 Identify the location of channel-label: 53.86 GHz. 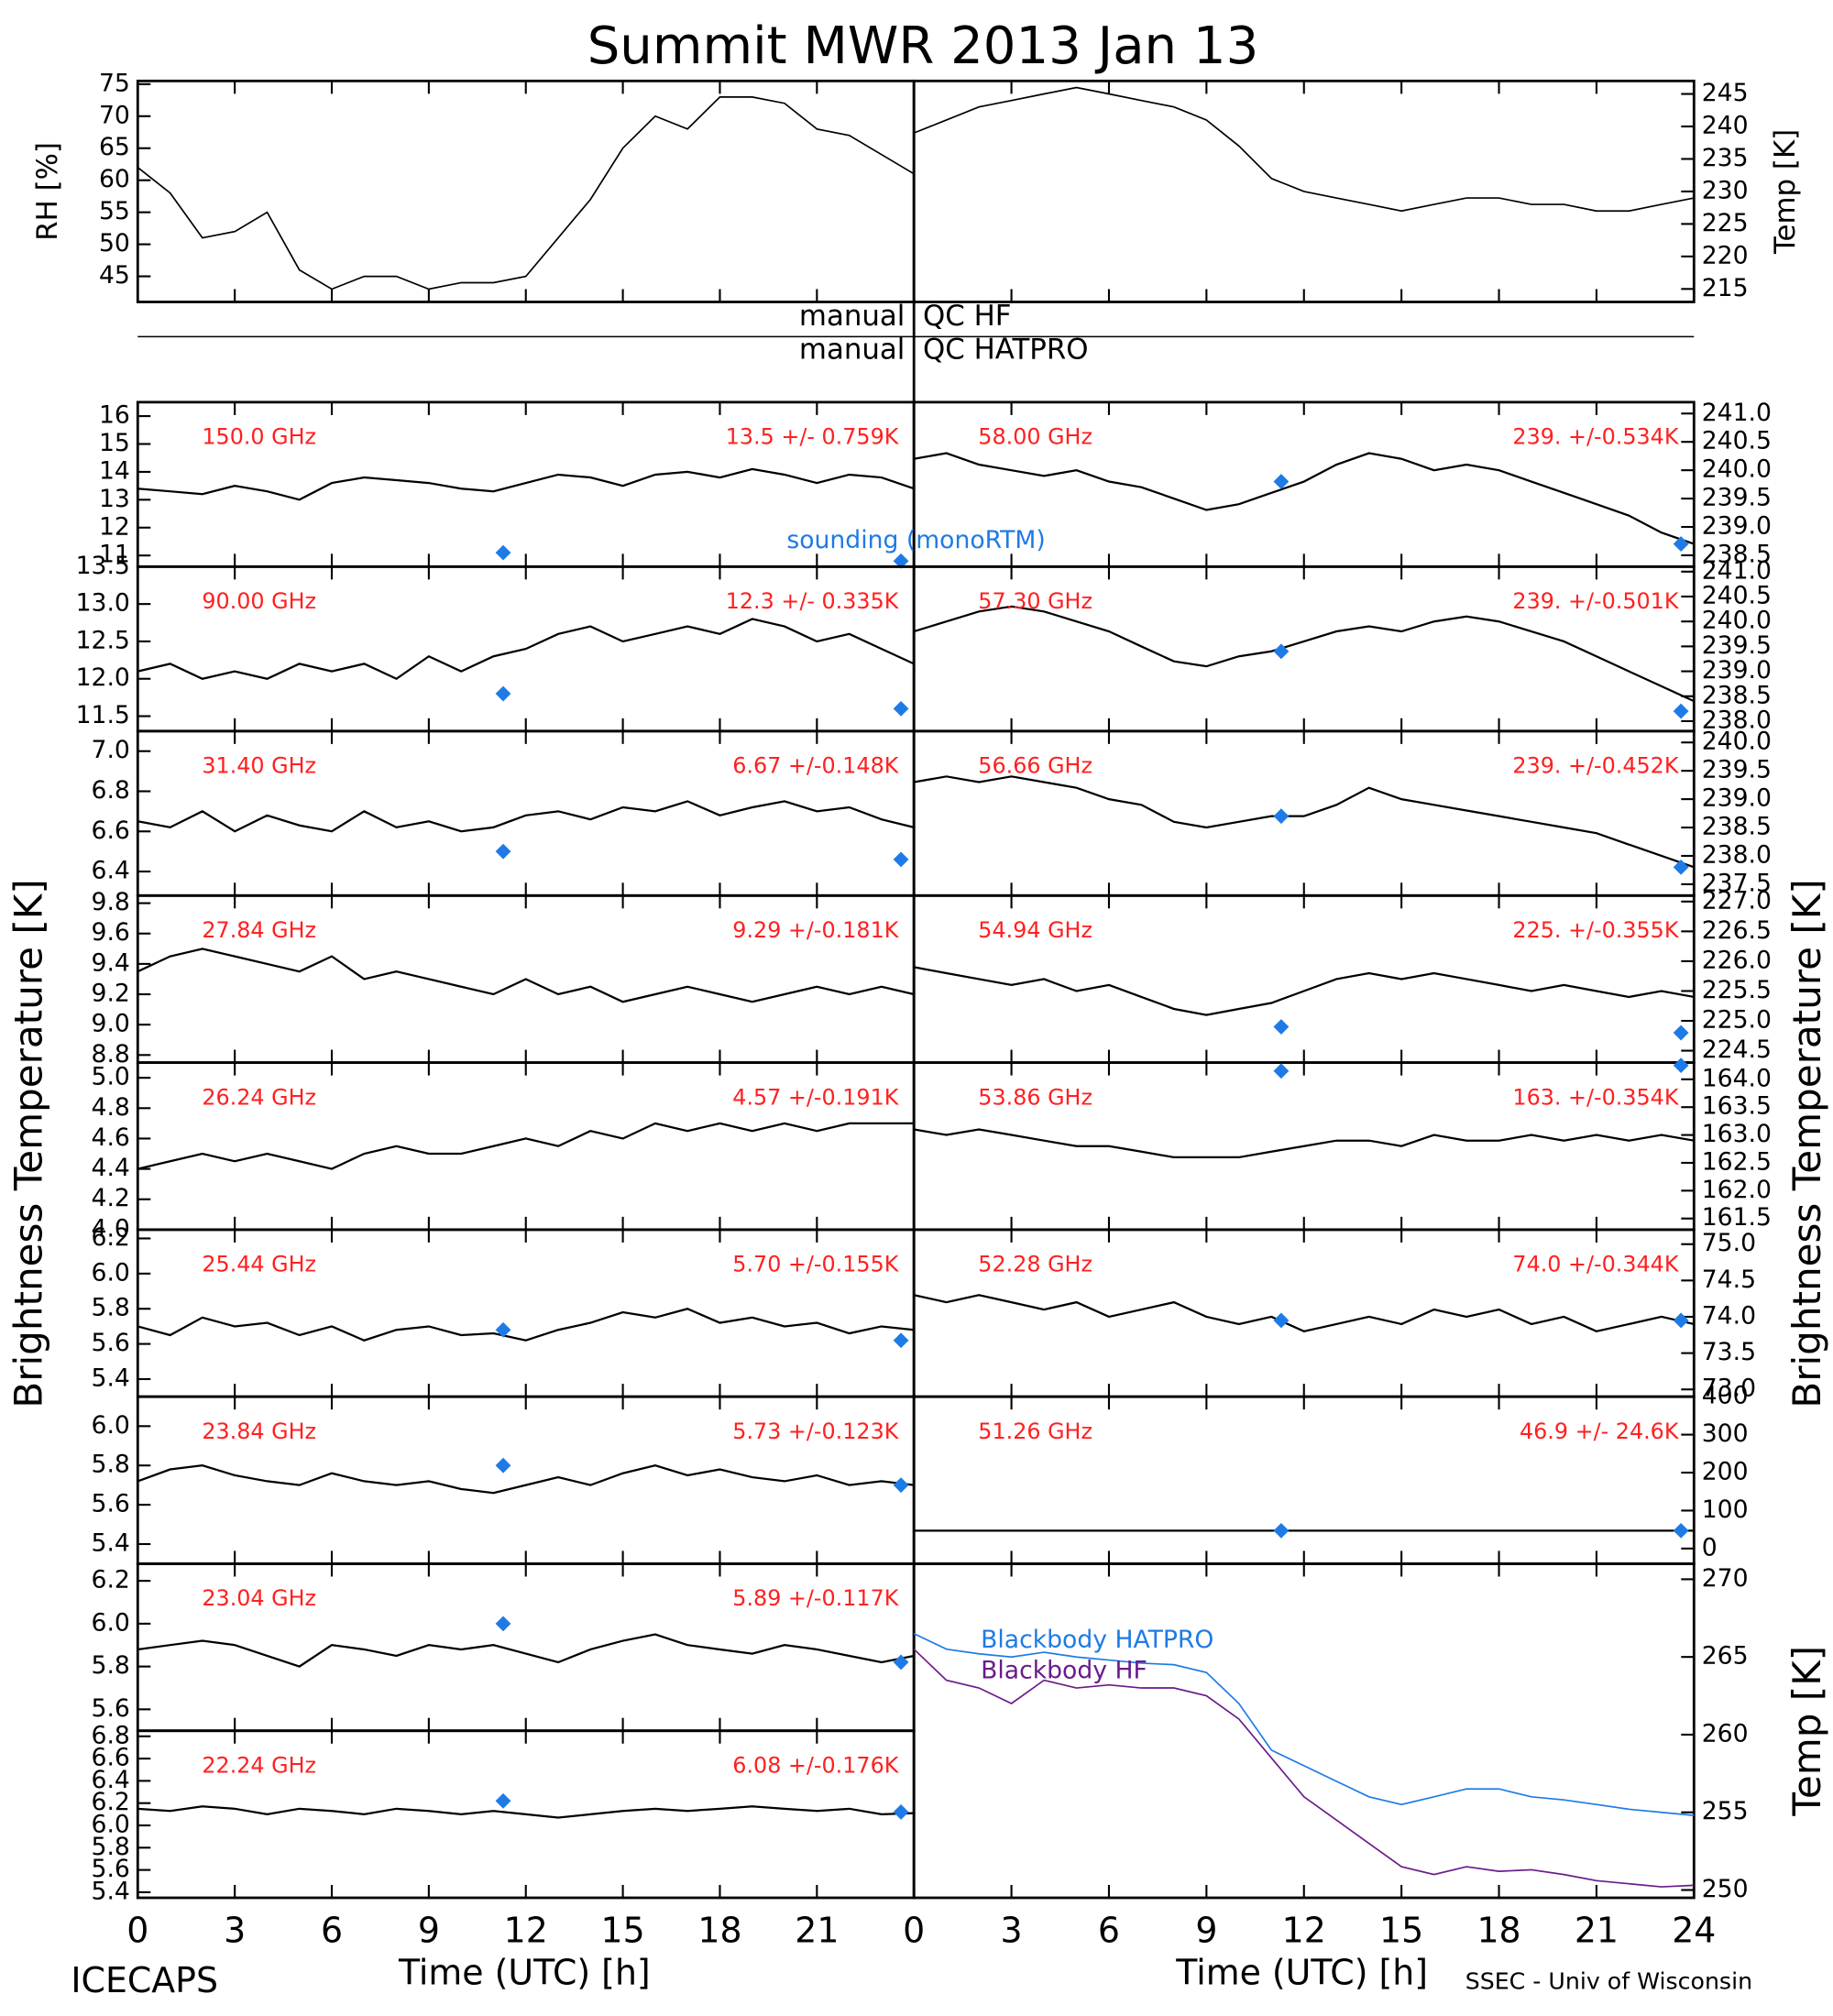
(1035, 1097).